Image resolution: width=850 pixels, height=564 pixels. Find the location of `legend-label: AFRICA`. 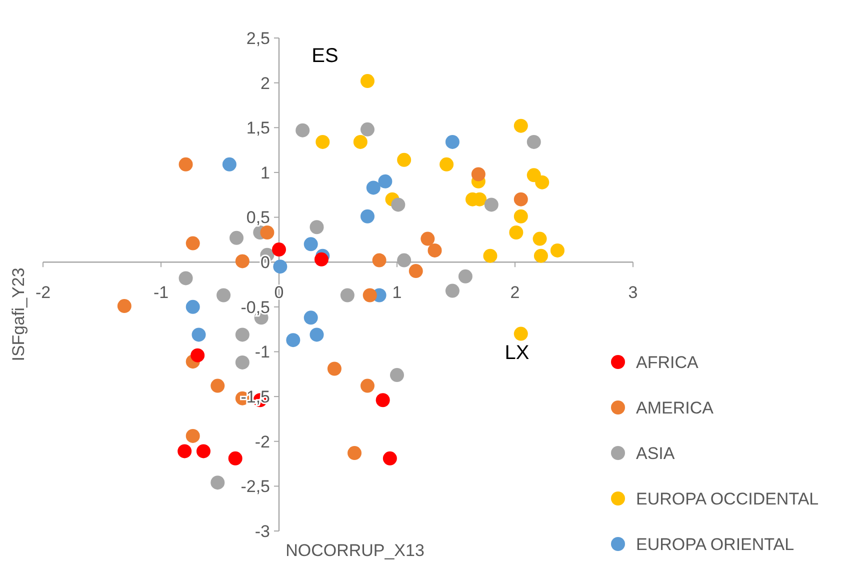

legend-label: AFRICA is located at coordinates (667, 362).